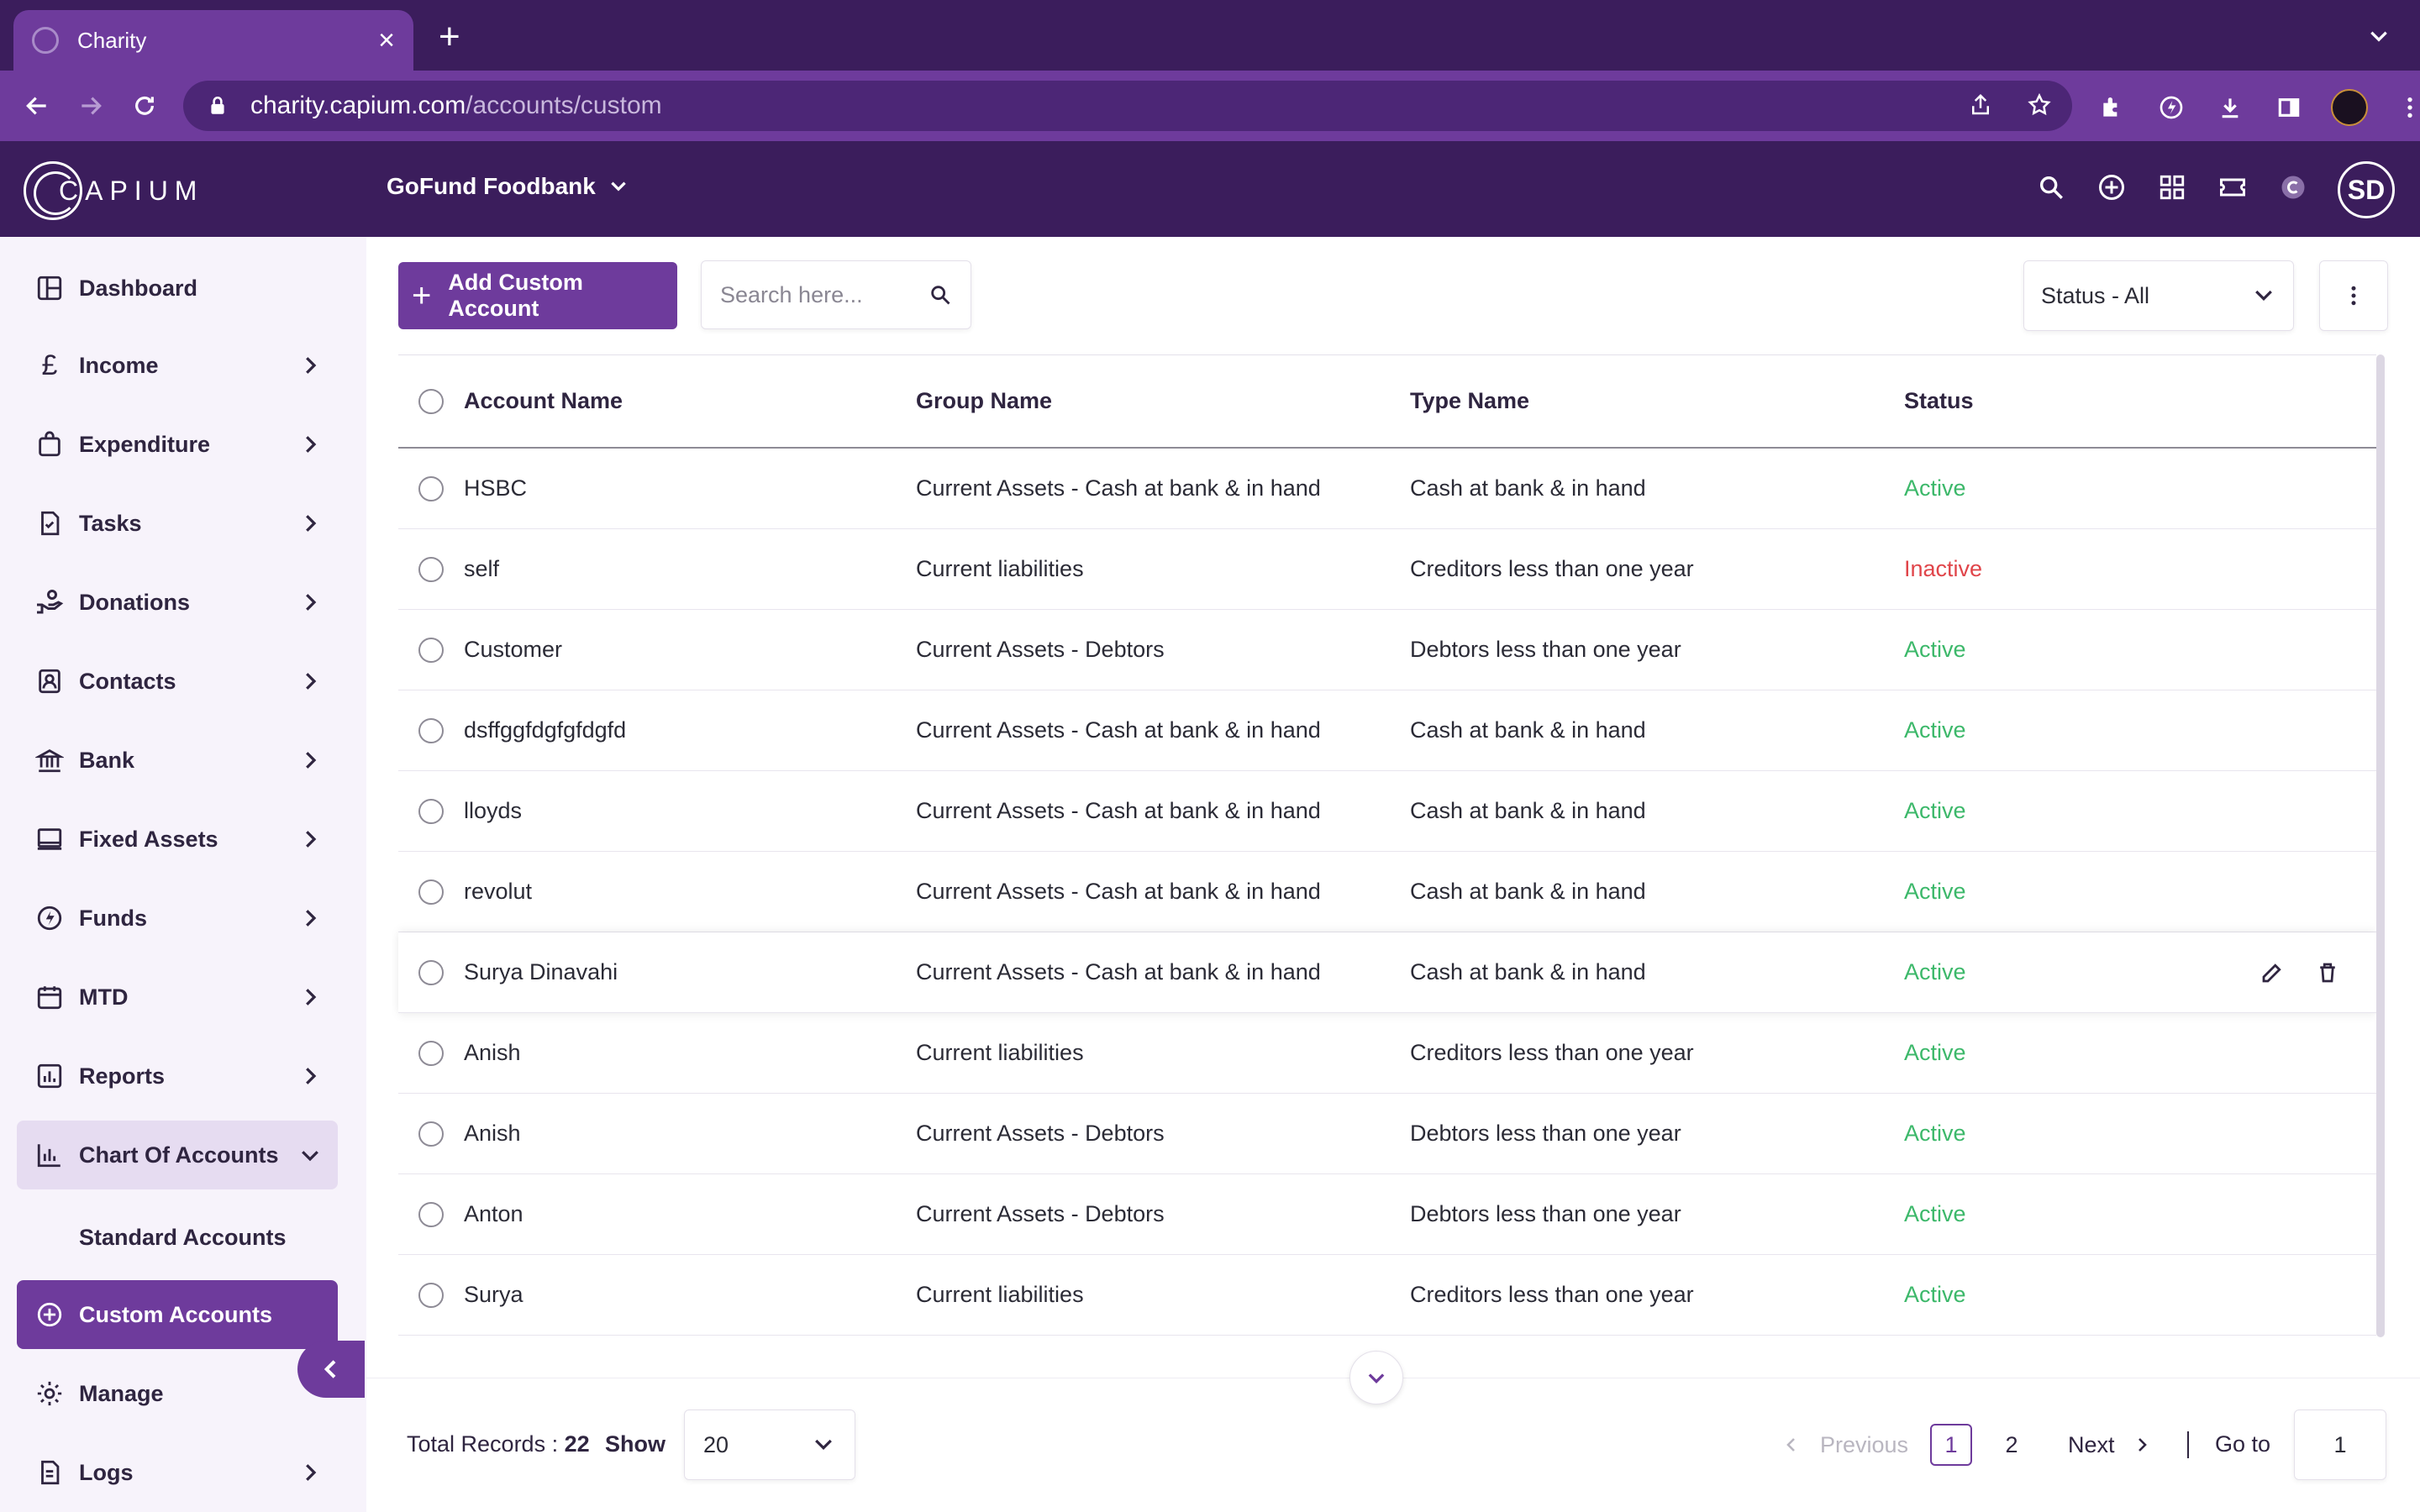 The image size is (2420, 1512). I want to click on extensions-puzzle-icon, so click(2112, 107).